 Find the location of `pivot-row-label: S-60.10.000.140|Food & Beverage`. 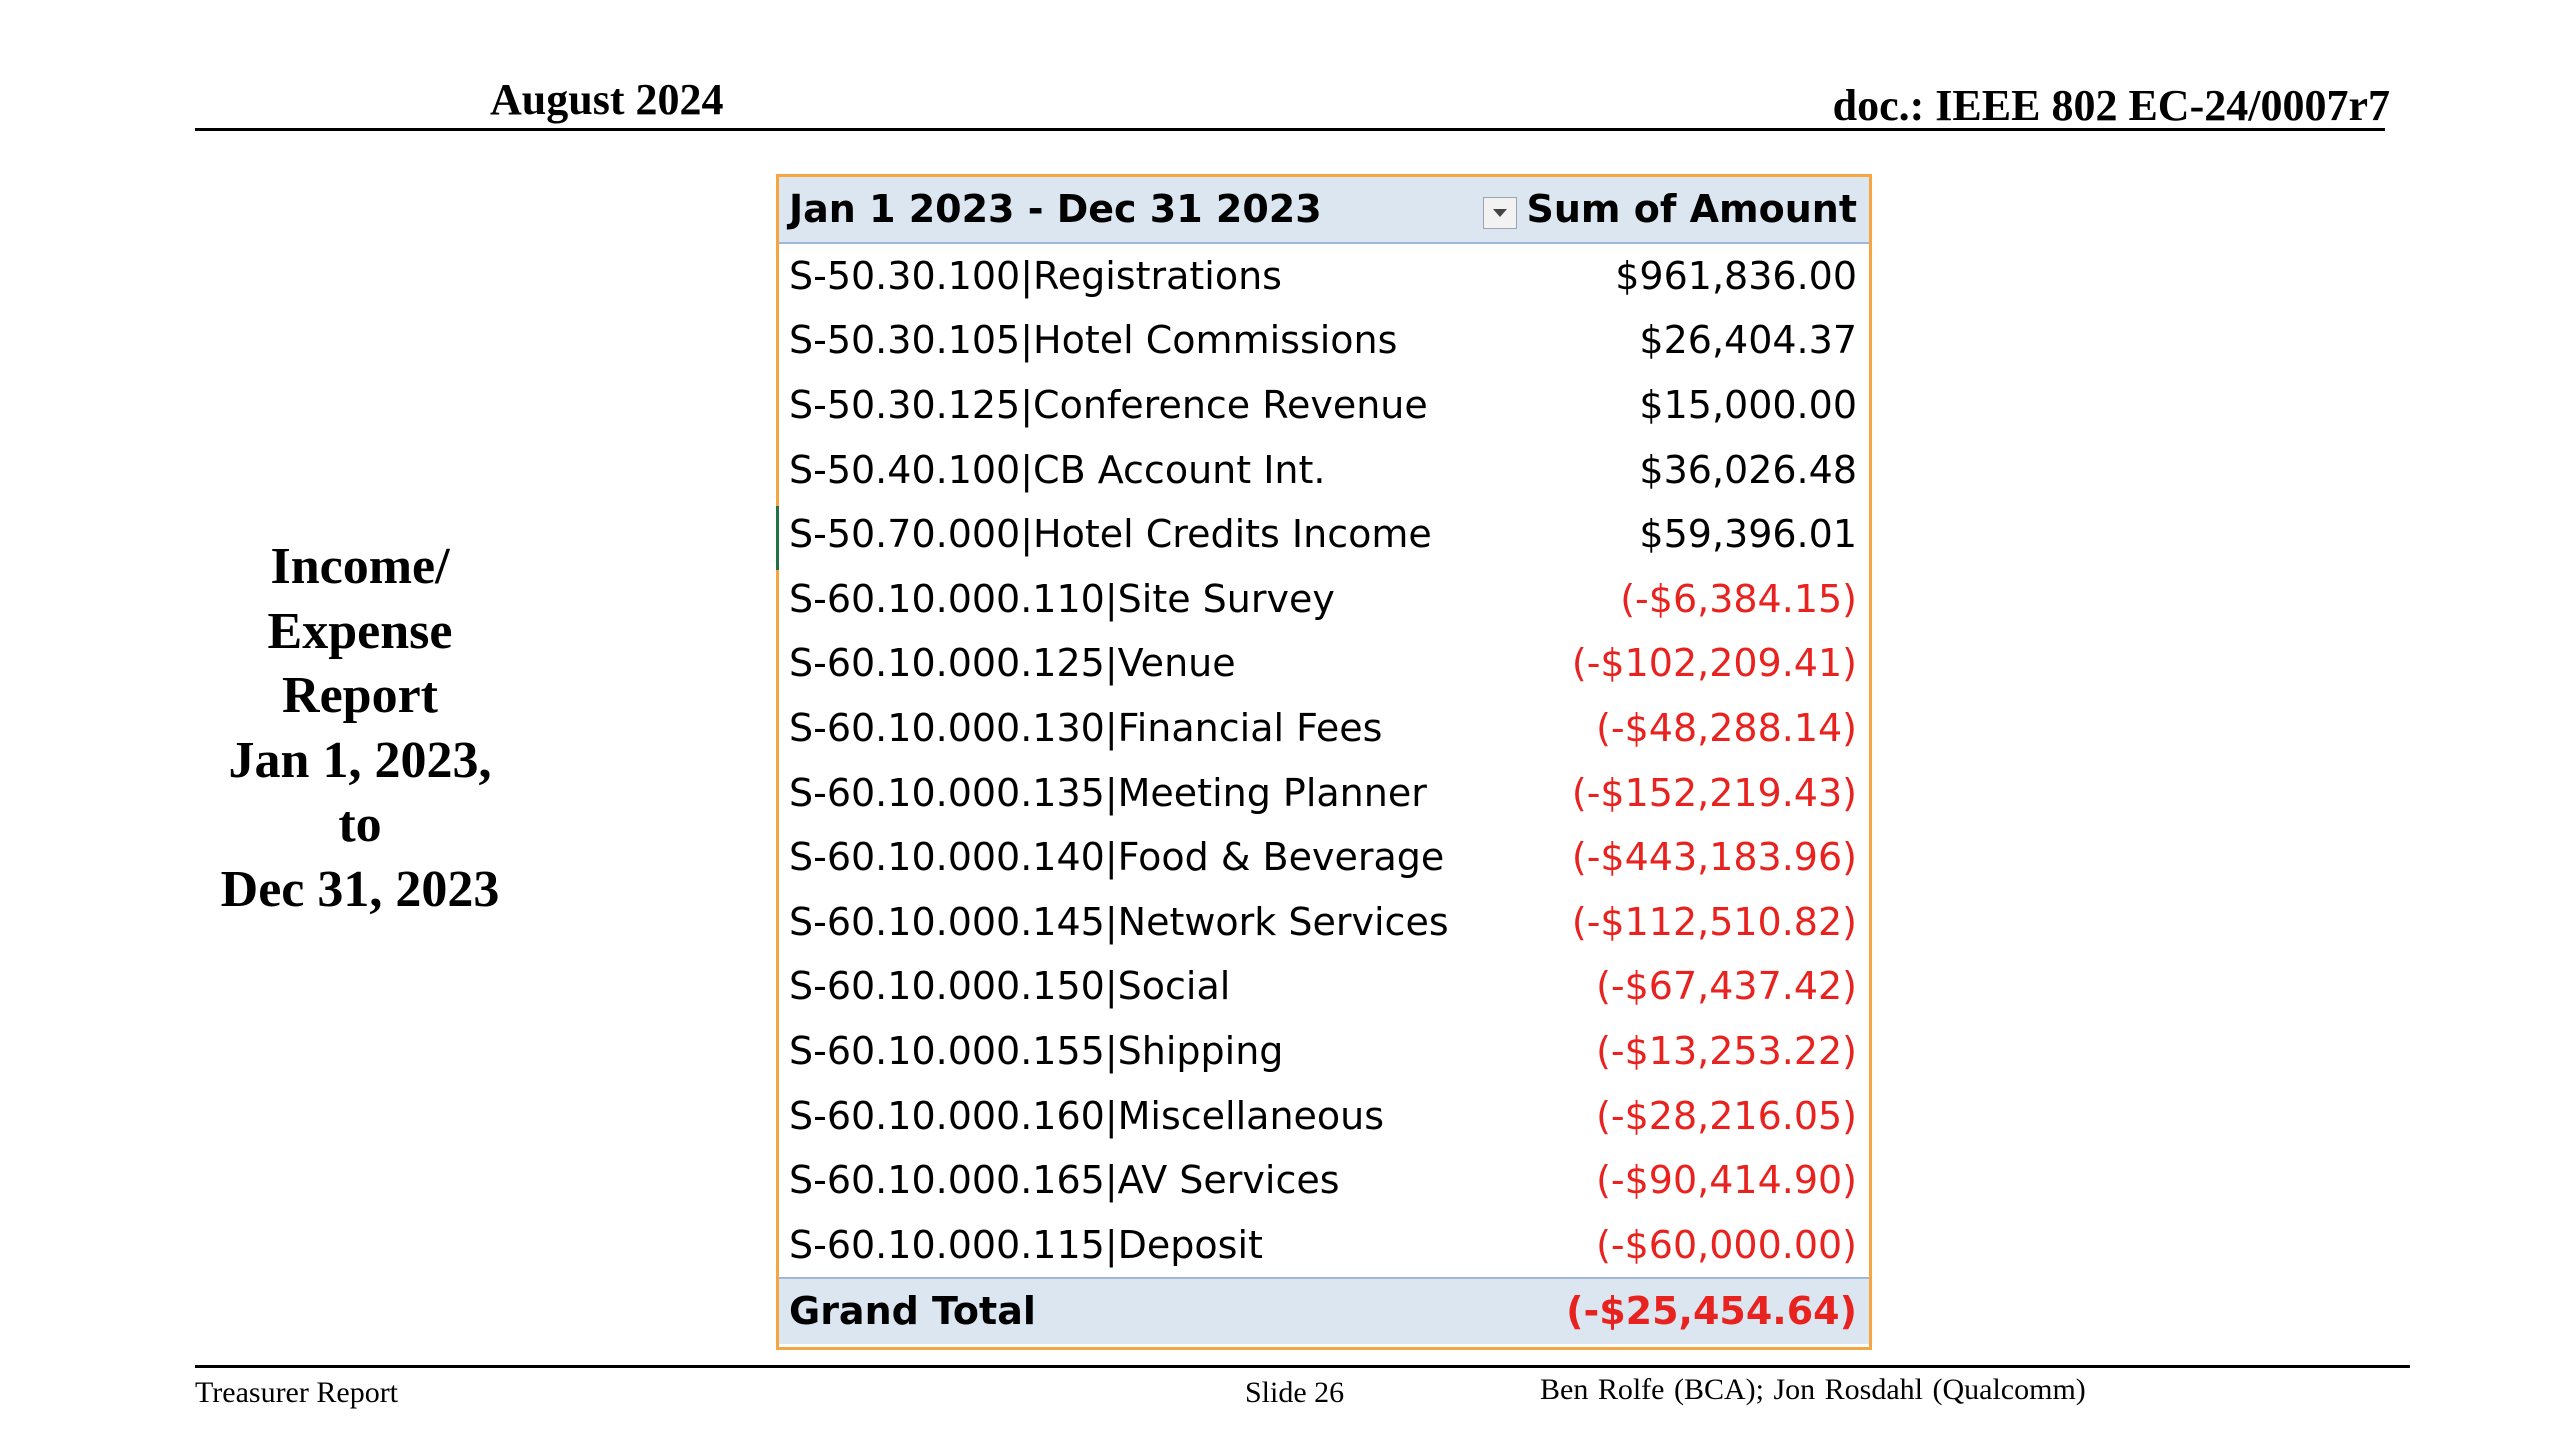

pivot-row-label: S-60.10.000.140|Food & Beverage is located at coordinates (1117, 857).